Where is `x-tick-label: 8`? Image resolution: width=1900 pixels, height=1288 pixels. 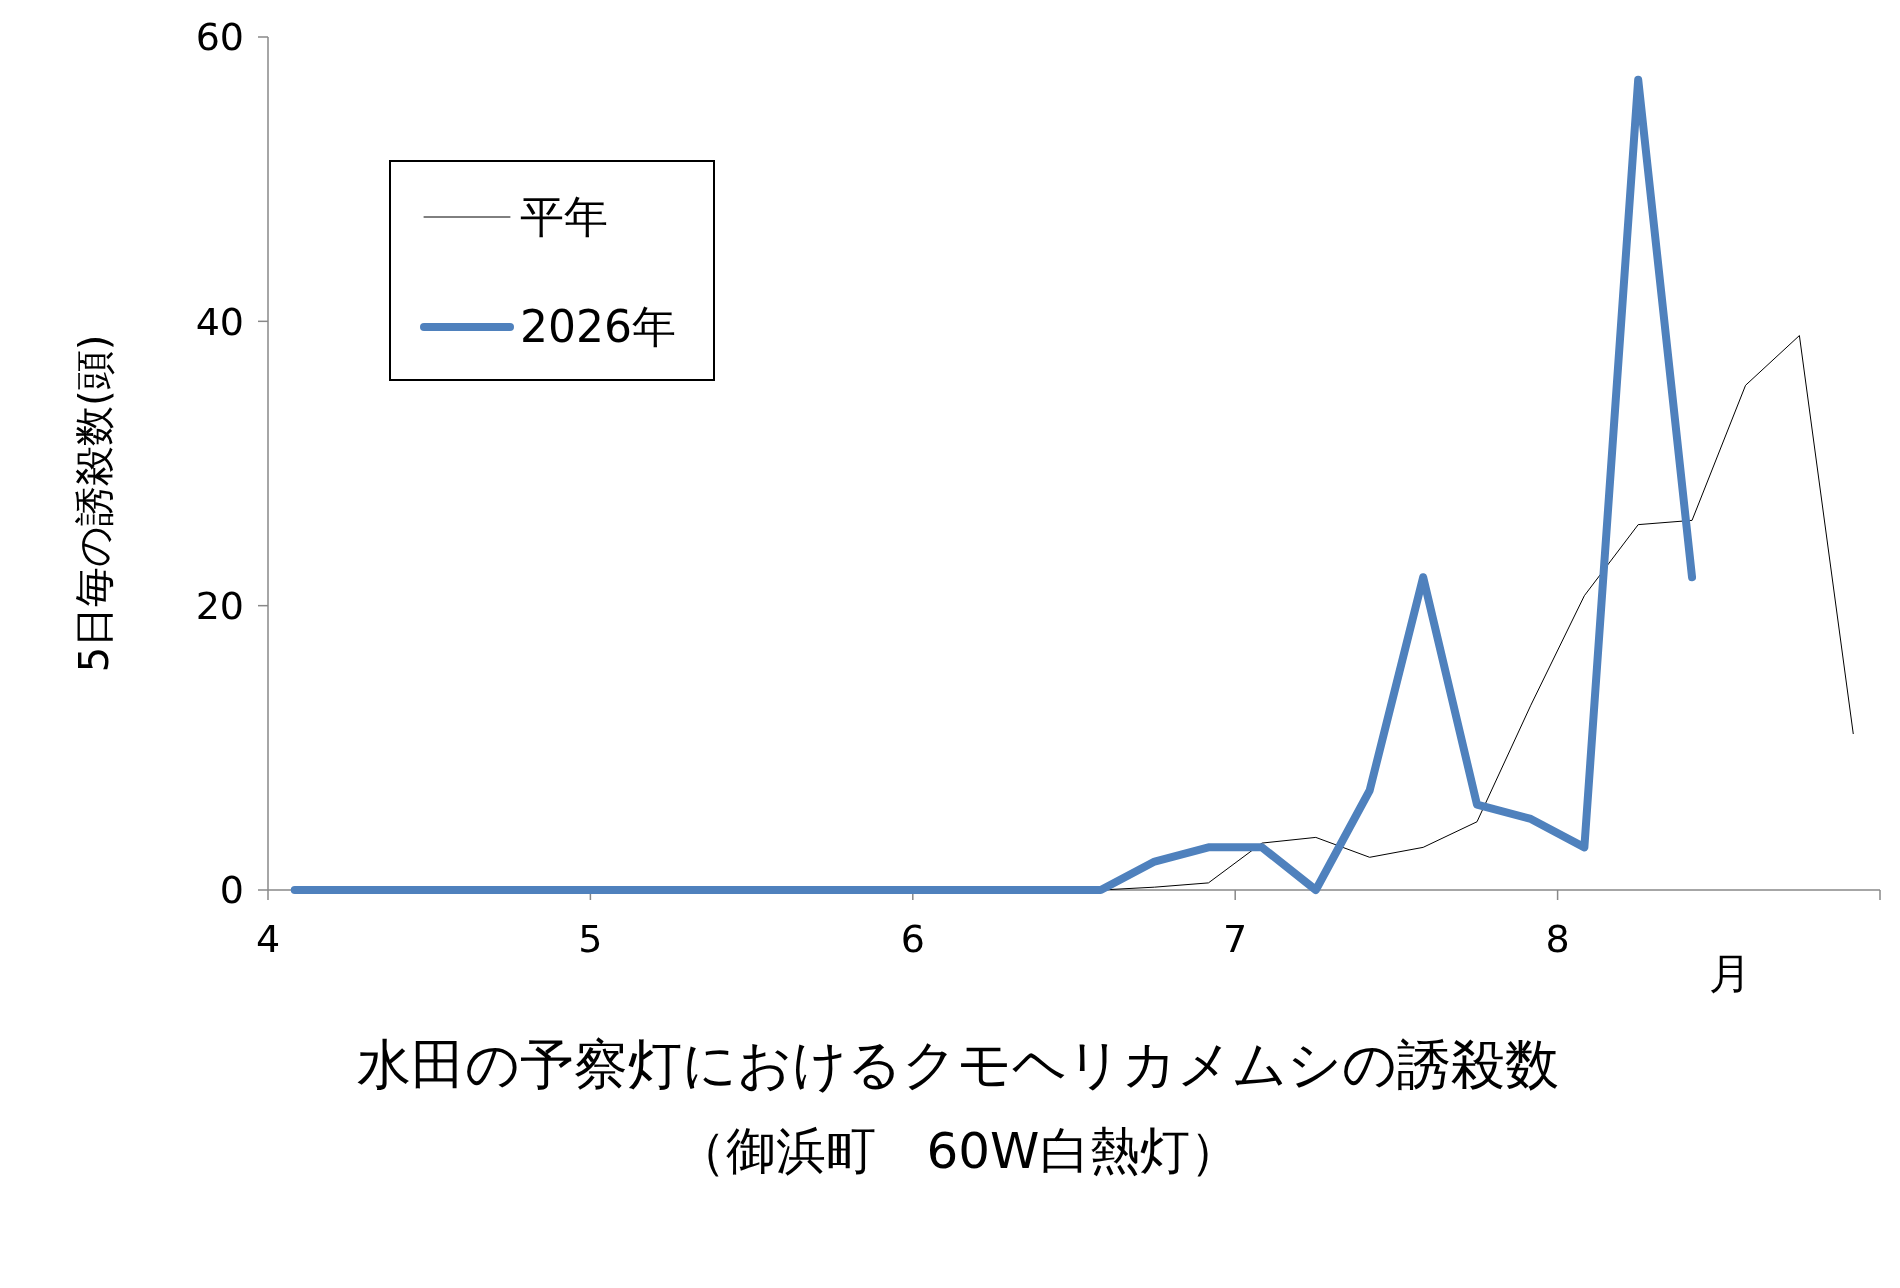
x-tick-label: 8 is located at coordinates (1557, 939).